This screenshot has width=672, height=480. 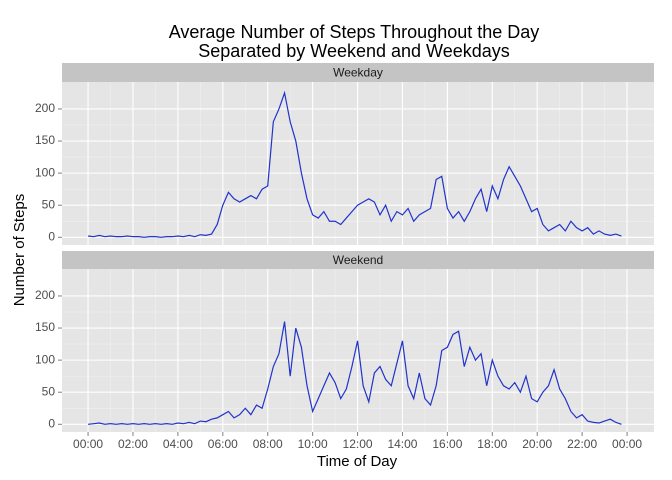 What do you see at coordinates (402, 444) in the screenshot?
I see `x-tick-label: 14:00` at bounding box center [402, 444].